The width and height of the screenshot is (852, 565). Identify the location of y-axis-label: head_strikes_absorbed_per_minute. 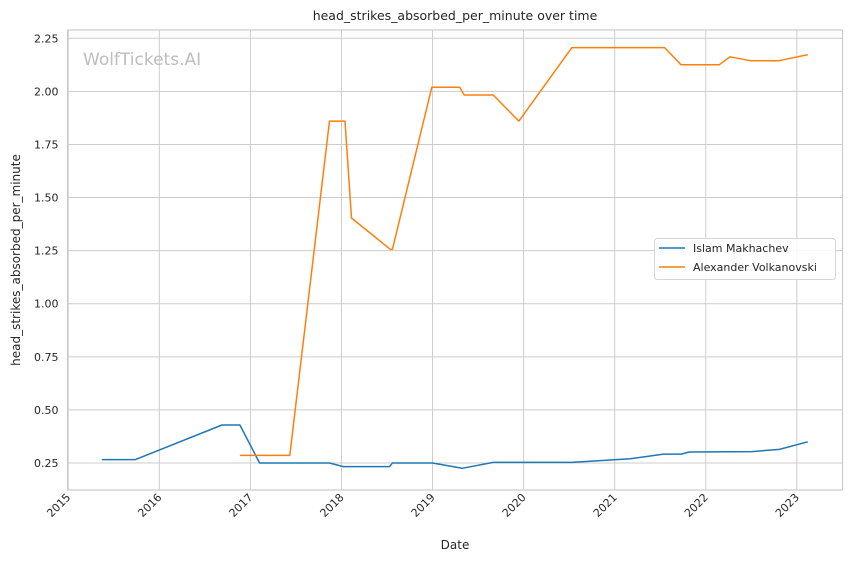
(16, 260).